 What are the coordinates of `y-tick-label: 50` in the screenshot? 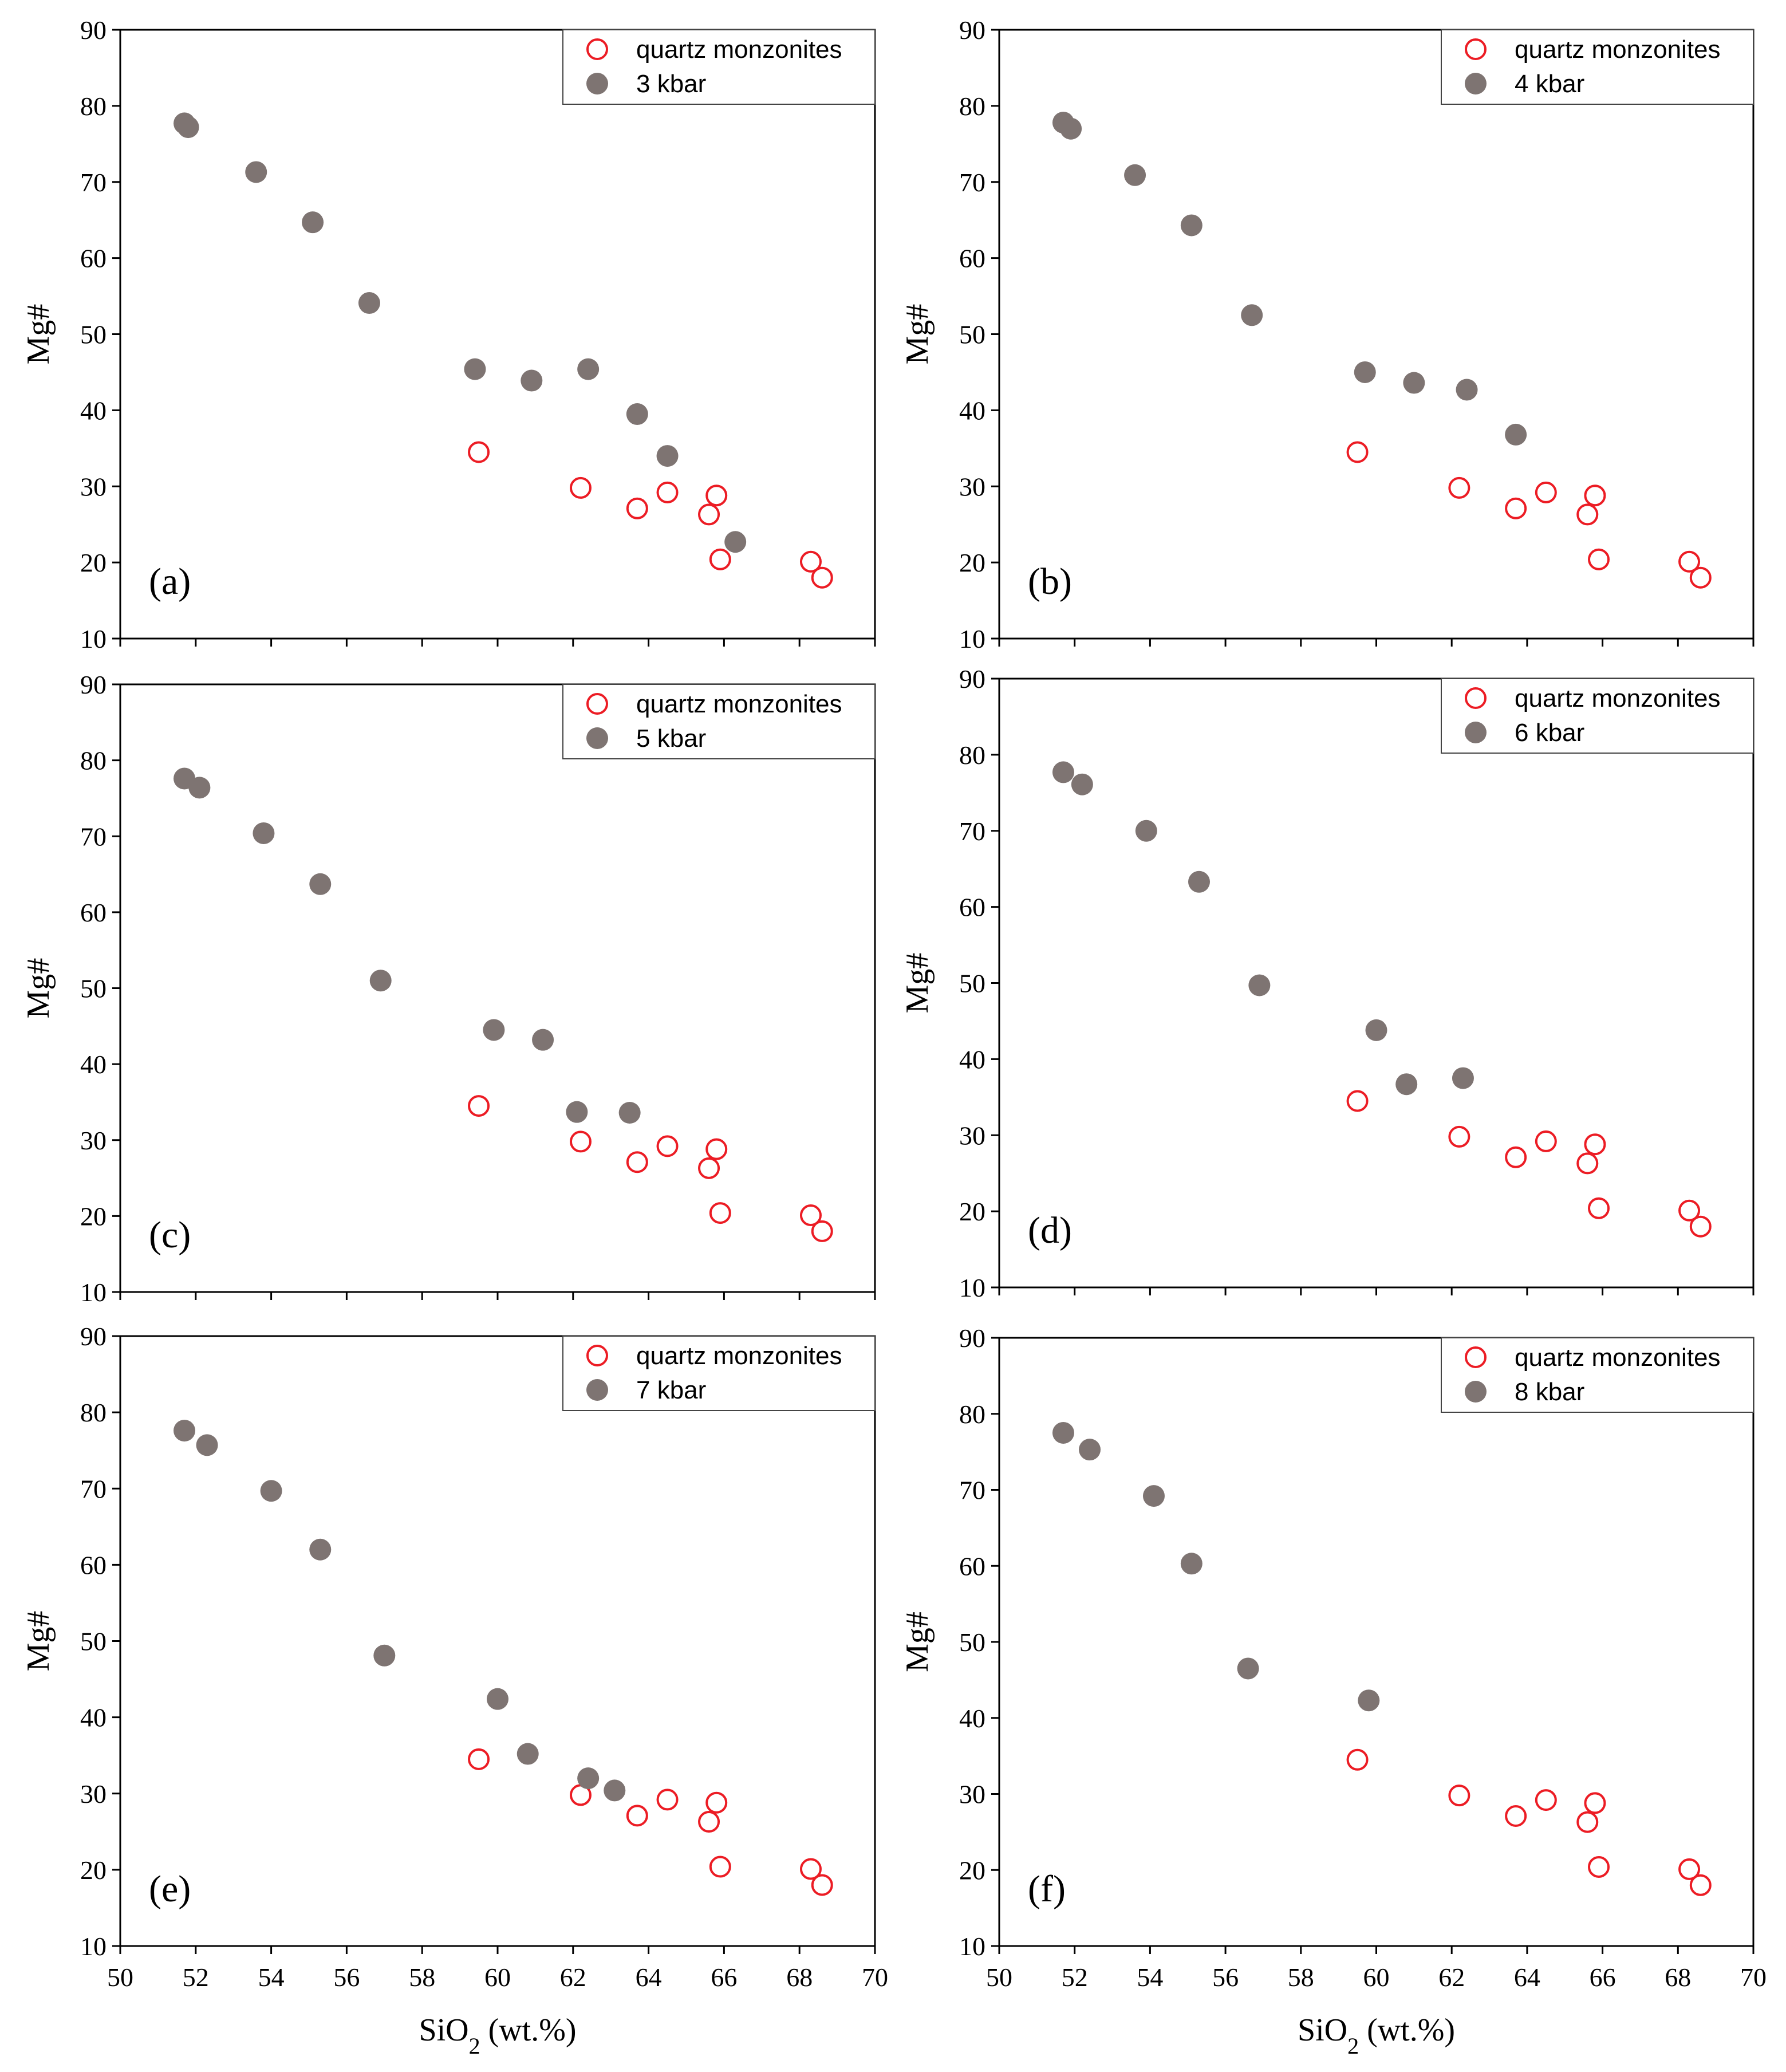 It's located at (93, 988).